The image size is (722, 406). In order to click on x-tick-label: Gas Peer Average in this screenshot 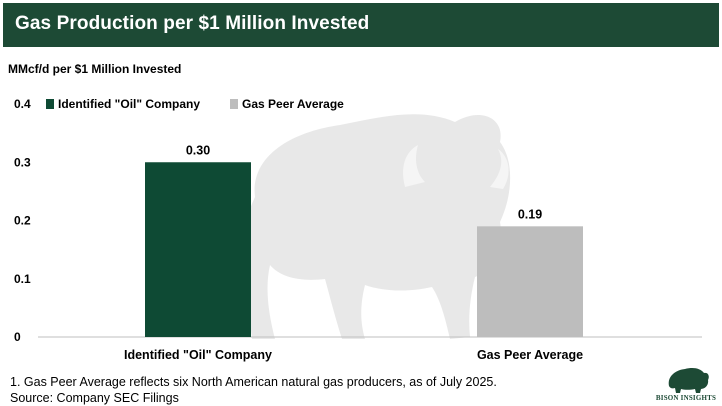, I will do `click(530, 355)`.